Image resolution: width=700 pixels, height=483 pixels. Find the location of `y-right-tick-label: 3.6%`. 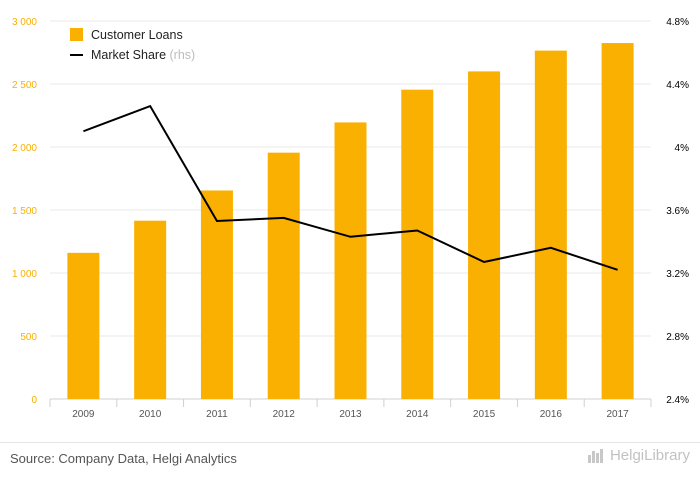

y-right-tick-label: 3.6% is located at coordinates (677, 211).